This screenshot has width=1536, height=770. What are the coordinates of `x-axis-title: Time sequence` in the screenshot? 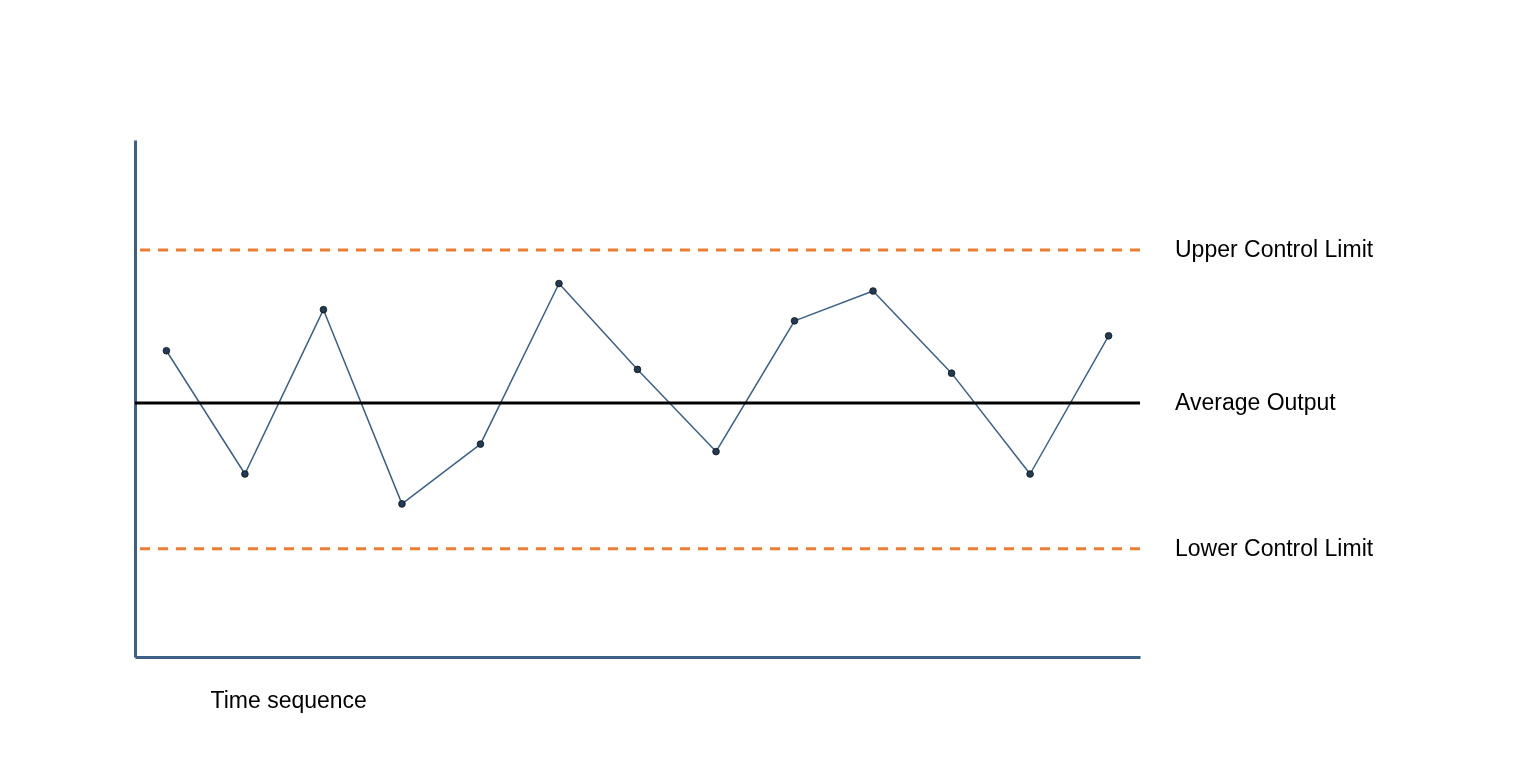 It's located at (288, 699).